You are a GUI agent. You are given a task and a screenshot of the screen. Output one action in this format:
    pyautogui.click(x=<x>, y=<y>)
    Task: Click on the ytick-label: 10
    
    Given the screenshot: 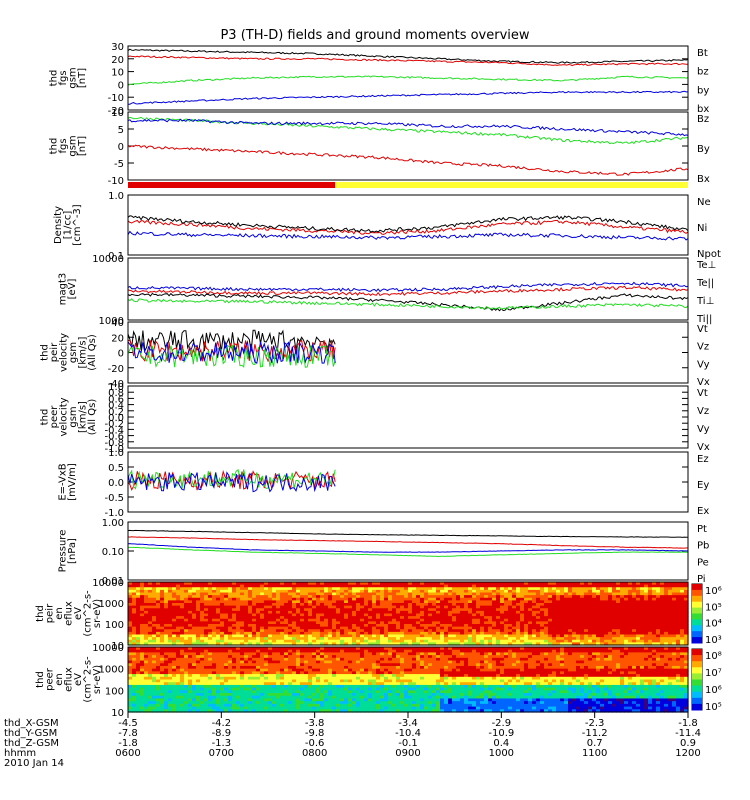 What is the action you would take?
    pyautogui.click(x=117, y=113)
    